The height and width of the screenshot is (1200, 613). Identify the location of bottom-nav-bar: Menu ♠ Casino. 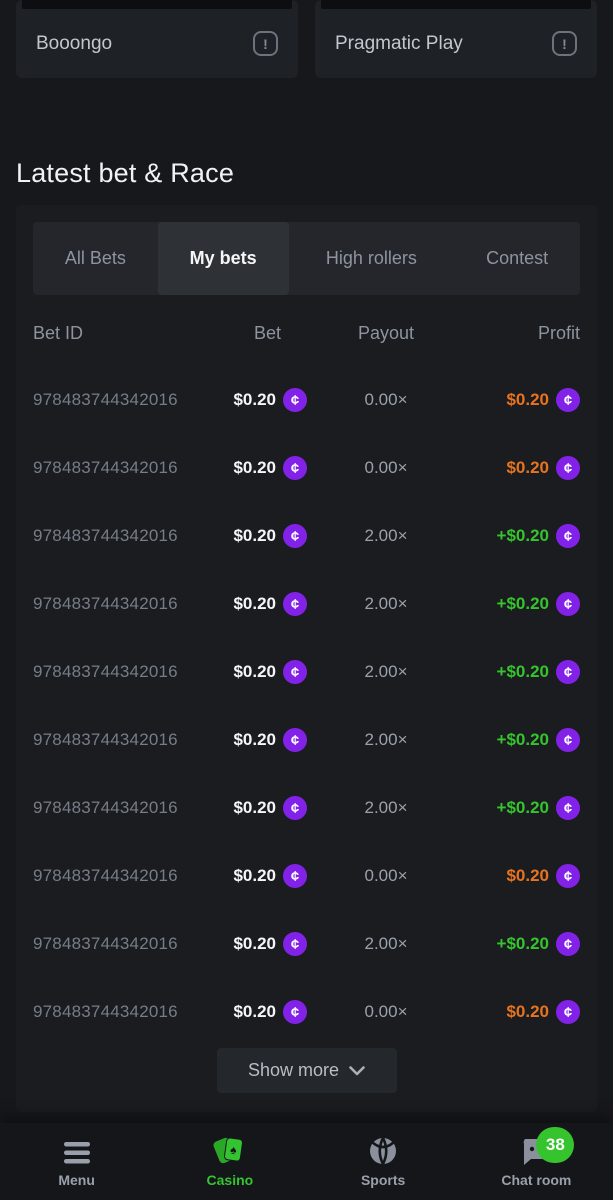
(306, 1161).